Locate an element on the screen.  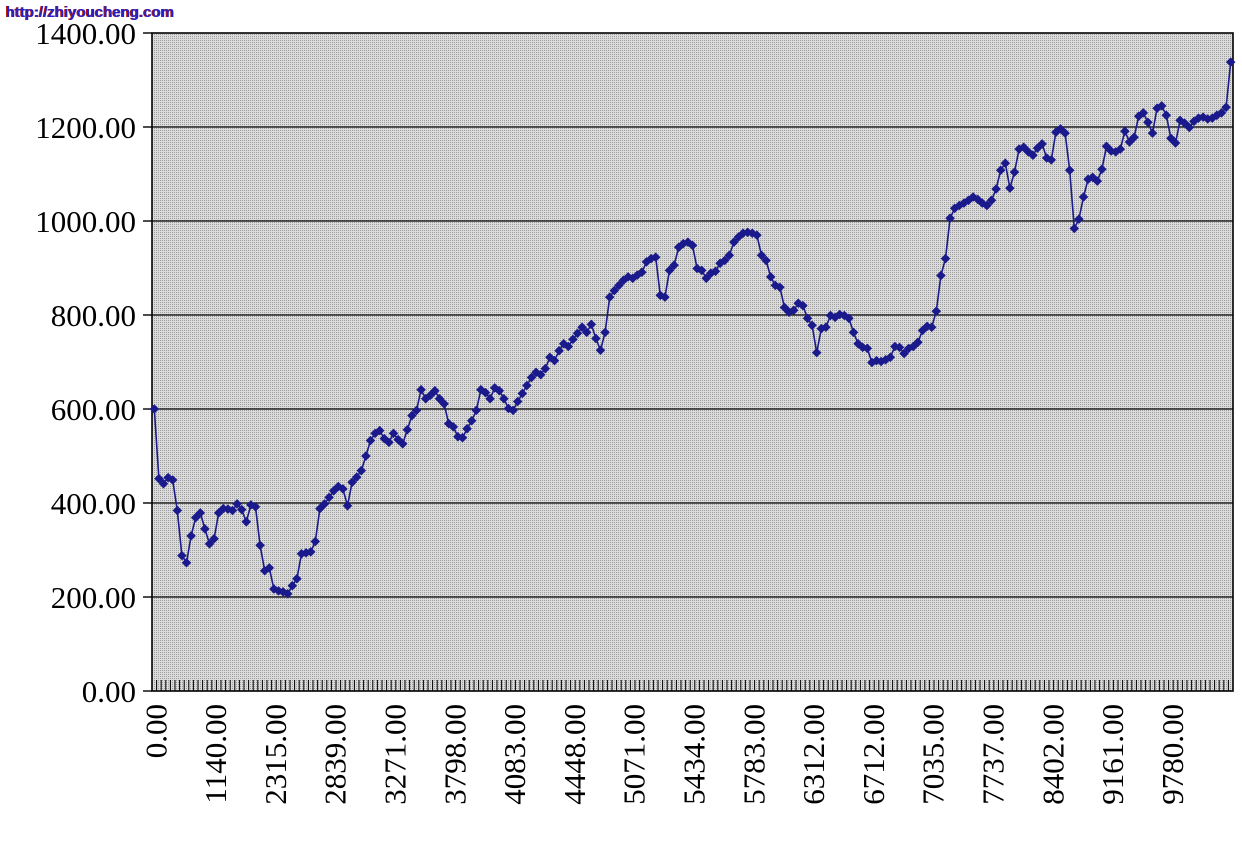
x-axis-tick-label: 9161.00 is located at coordinates (1112, 754).